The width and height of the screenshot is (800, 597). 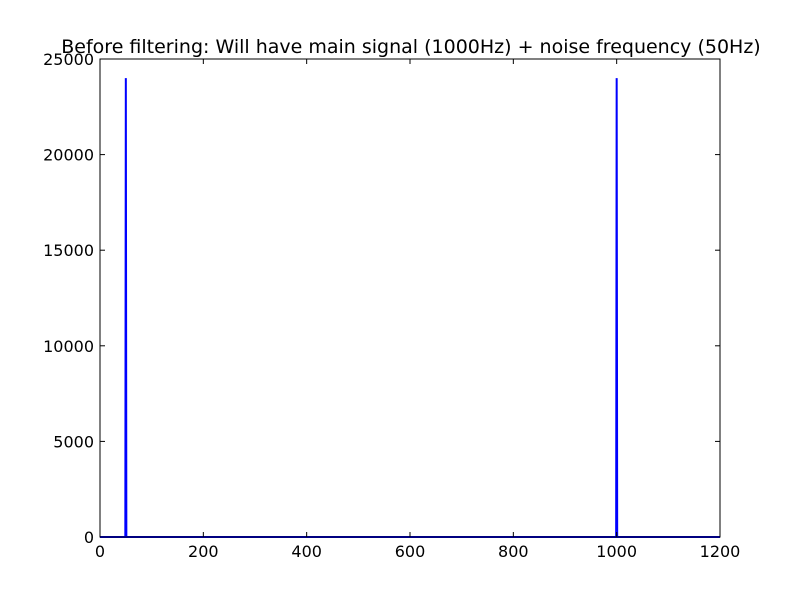 What do you see at coordinates (68, 59) in the screenshot?
I see `y-tick-label: 25000` at bounding box center [68, 59].